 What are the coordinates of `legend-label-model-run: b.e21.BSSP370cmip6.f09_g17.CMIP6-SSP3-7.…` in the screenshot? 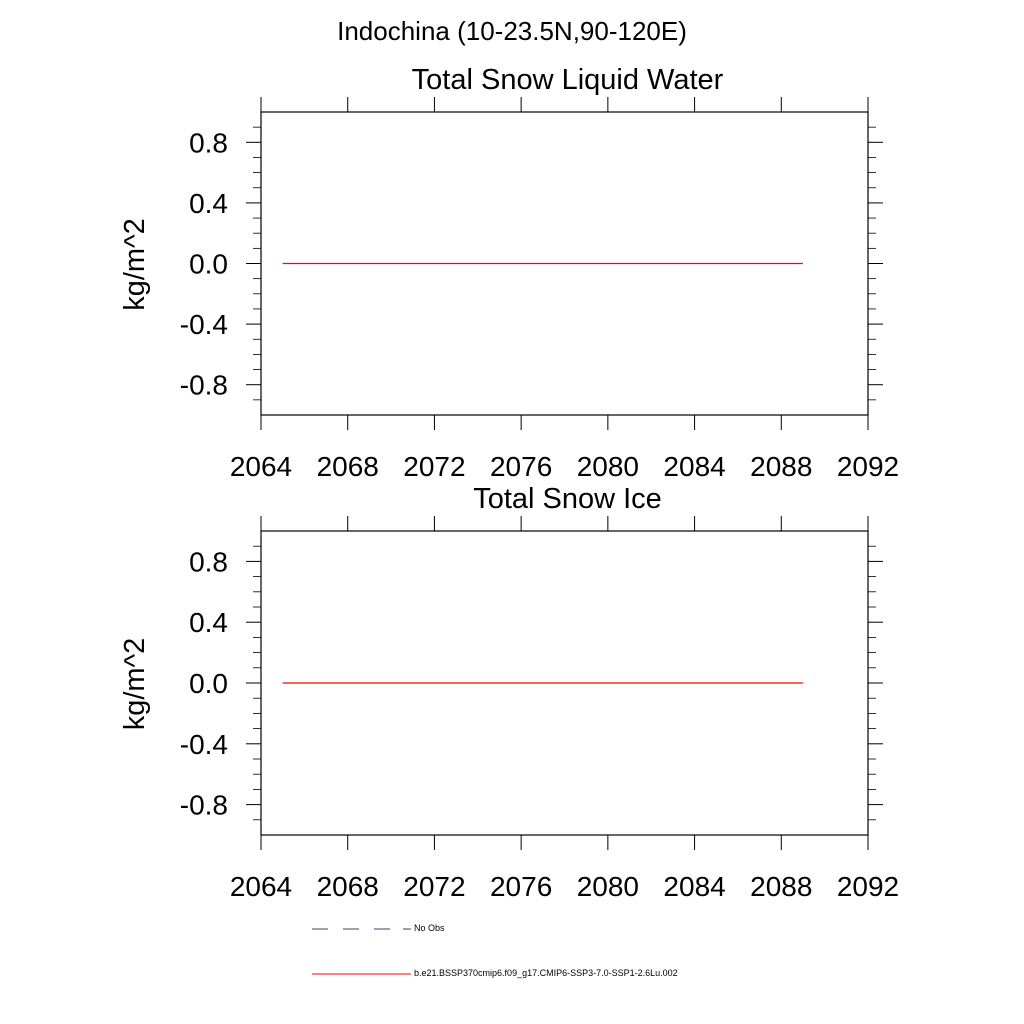 It's located at (546, 973).